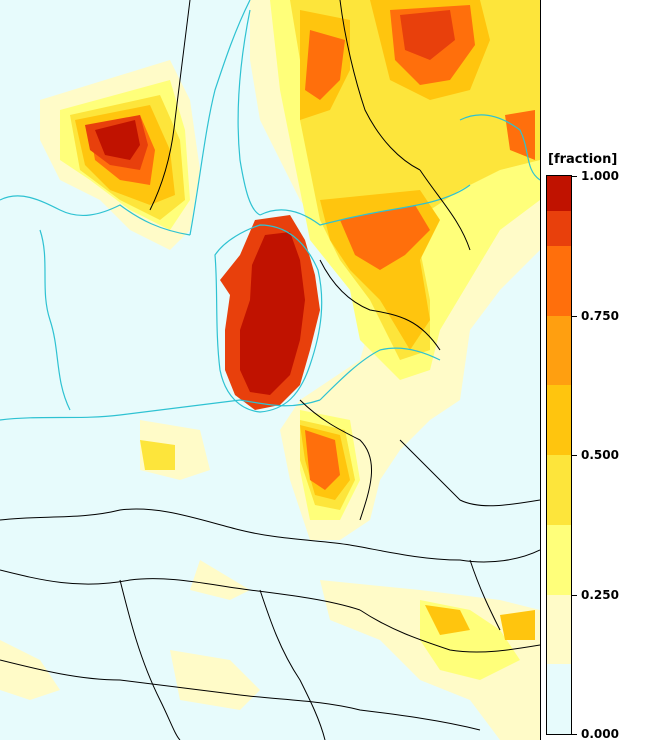  I want to click on colorbar-tick-label: 0.250, so click(600, 594).